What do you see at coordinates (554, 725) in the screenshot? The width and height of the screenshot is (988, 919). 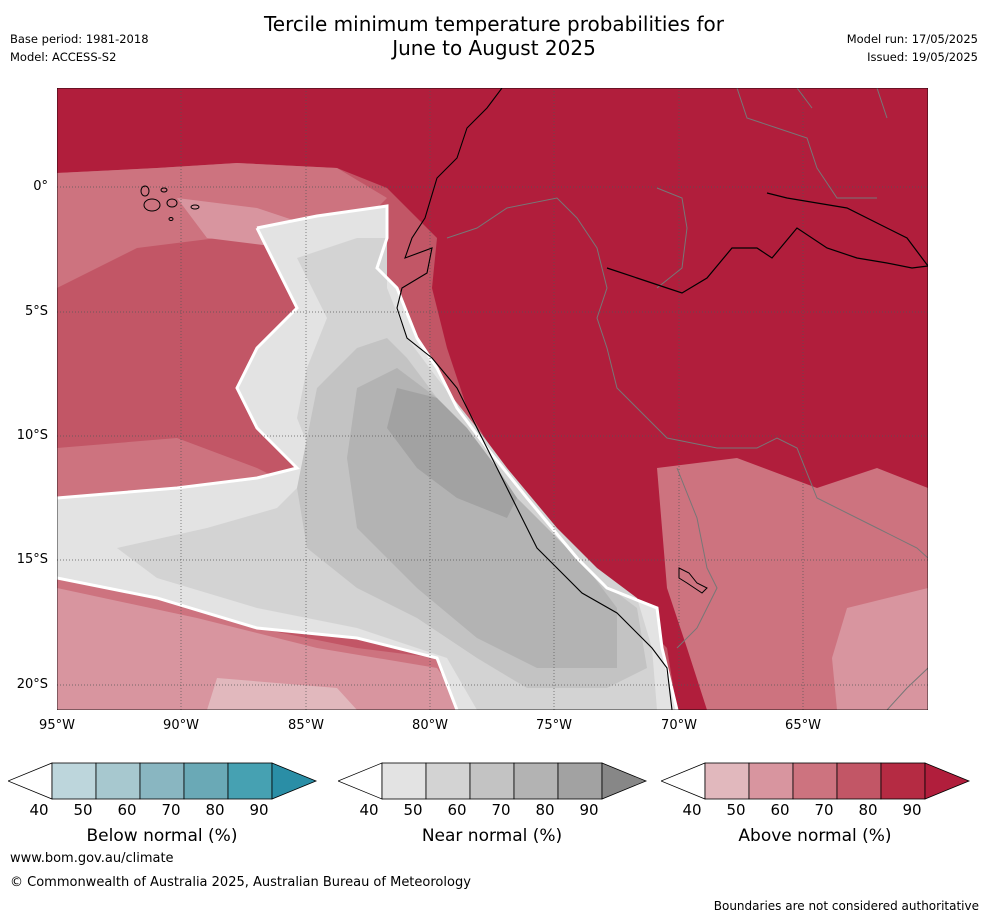 I see `lon-label-75w: 75°W` at bounding box center [554, 725].